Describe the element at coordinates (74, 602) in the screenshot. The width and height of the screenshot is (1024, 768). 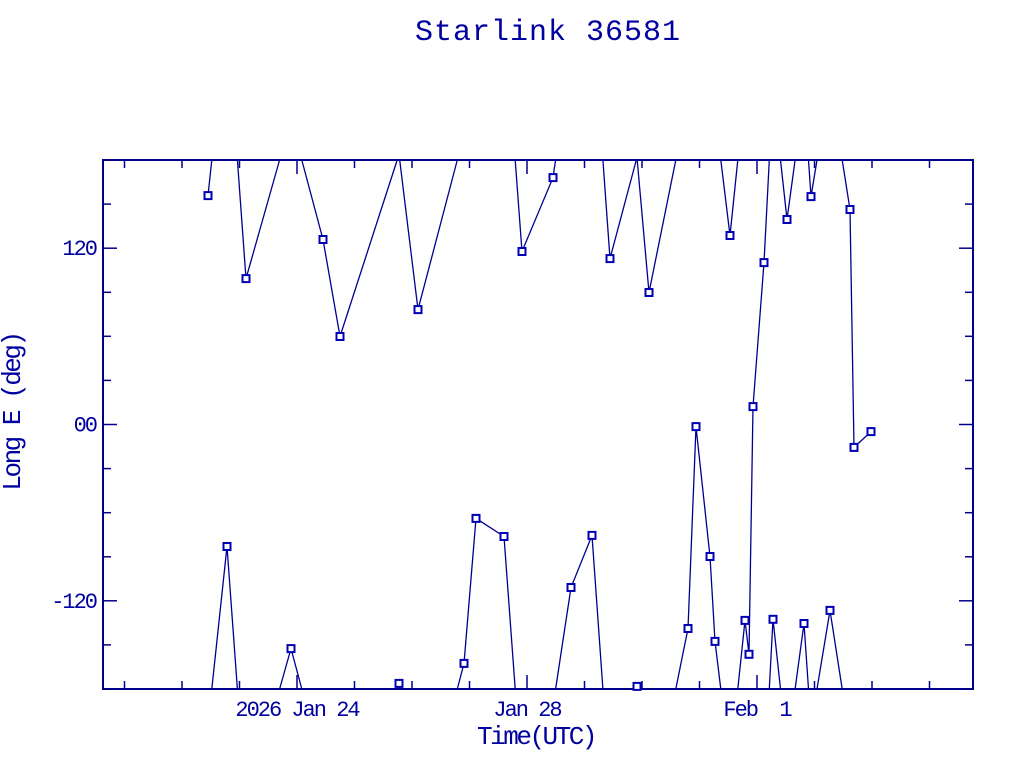
I see `y-tick-label: -120` at that location.